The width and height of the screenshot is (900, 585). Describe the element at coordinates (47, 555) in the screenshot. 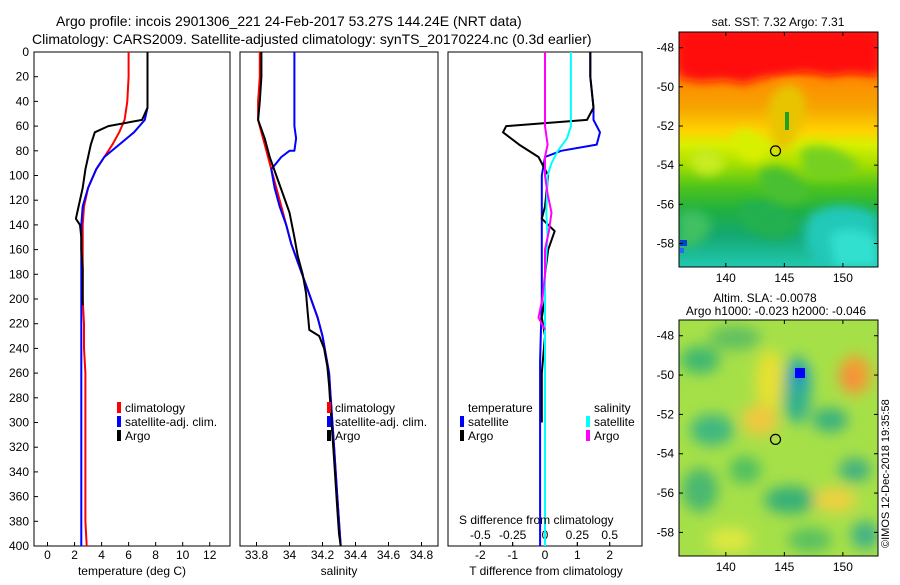

I see `x-tick-label: 0` at that location.